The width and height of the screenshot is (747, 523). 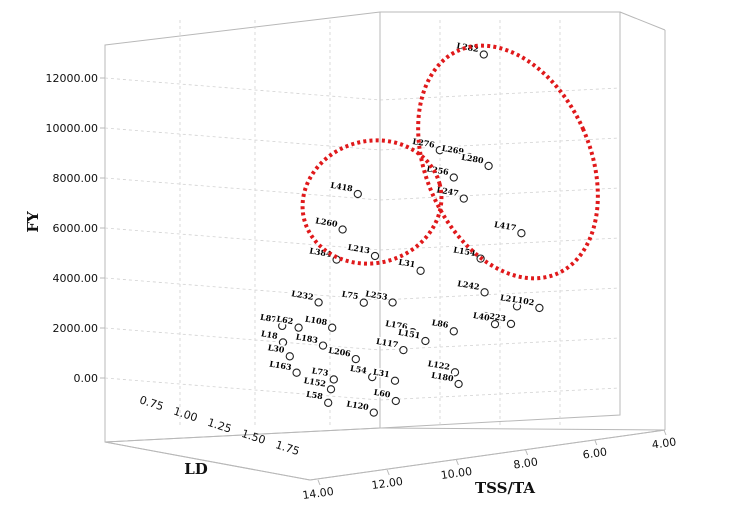 I want to click on data-label: L108, so click(x=316, y=320).